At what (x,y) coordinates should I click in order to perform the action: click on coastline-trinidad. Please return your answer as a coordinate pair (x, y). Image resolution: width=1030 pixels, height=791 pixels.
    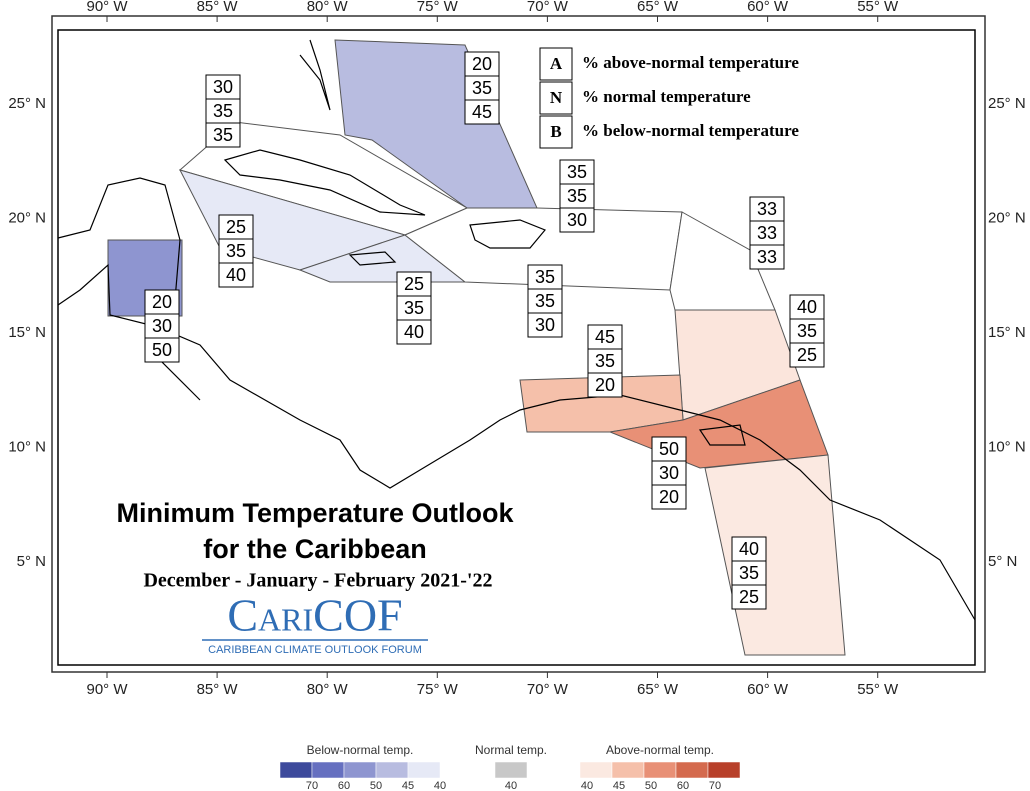
    Looking at the image, I should click on (722, 435).